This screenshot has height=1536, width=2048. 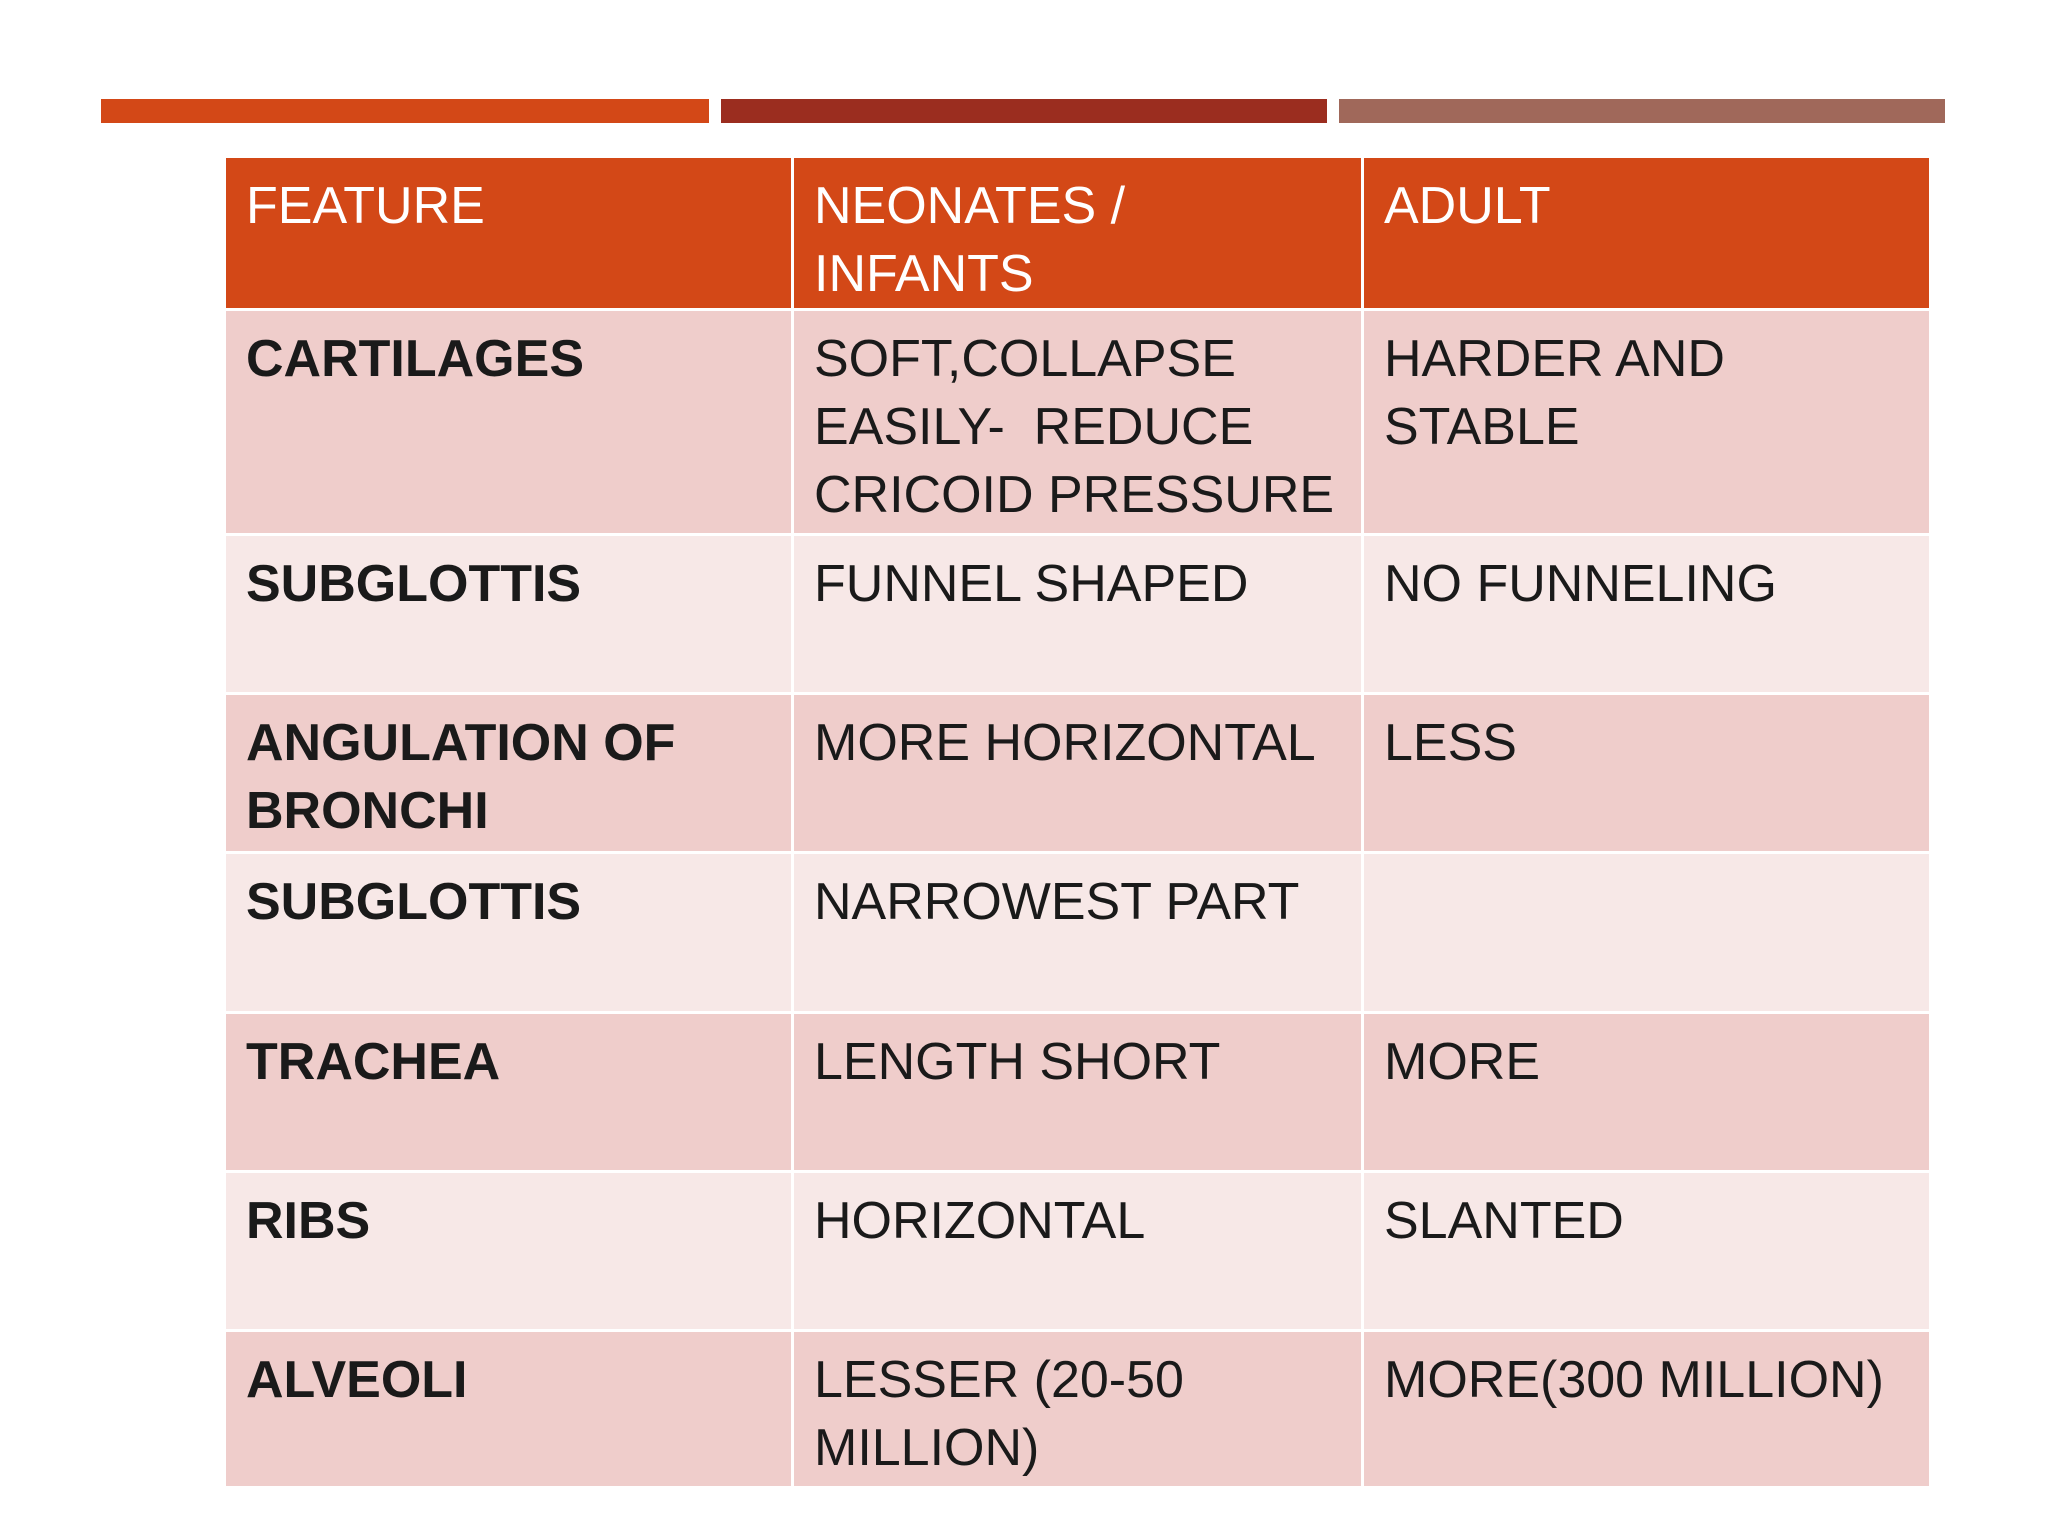 I want to click on header-row: FEATURE NEONATES / INFANTS ADULT, so click(x=1077, y=233).